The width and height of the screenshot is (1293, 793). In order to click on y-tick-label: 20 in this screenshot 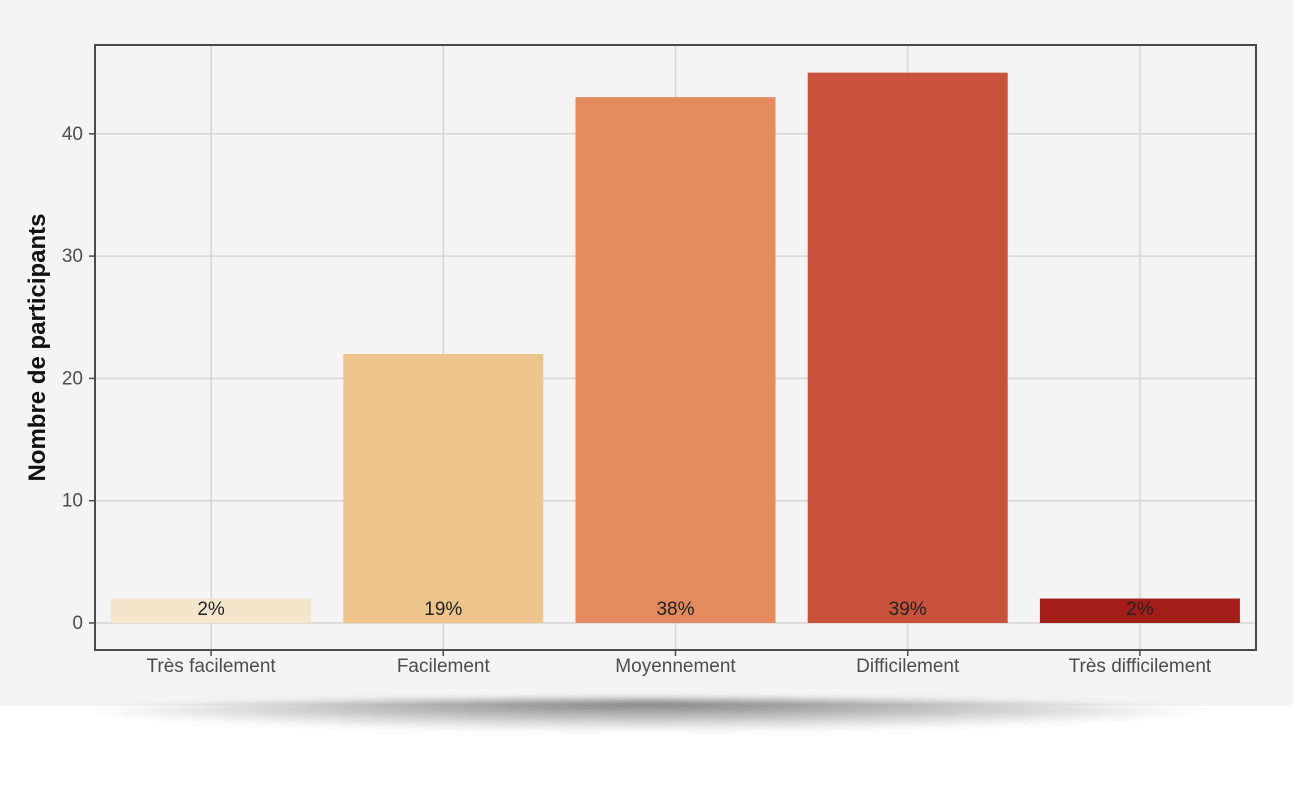, I will do `click(72, 378)`.